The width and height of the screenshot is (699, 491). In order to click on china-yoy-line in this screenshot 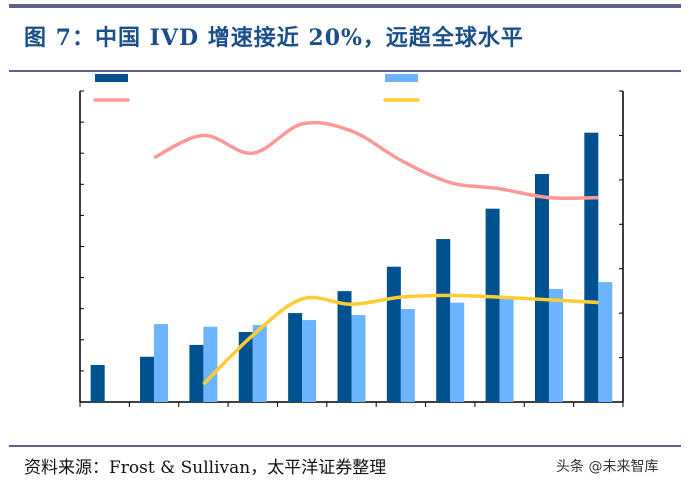, I will do `click(376, 160)`.